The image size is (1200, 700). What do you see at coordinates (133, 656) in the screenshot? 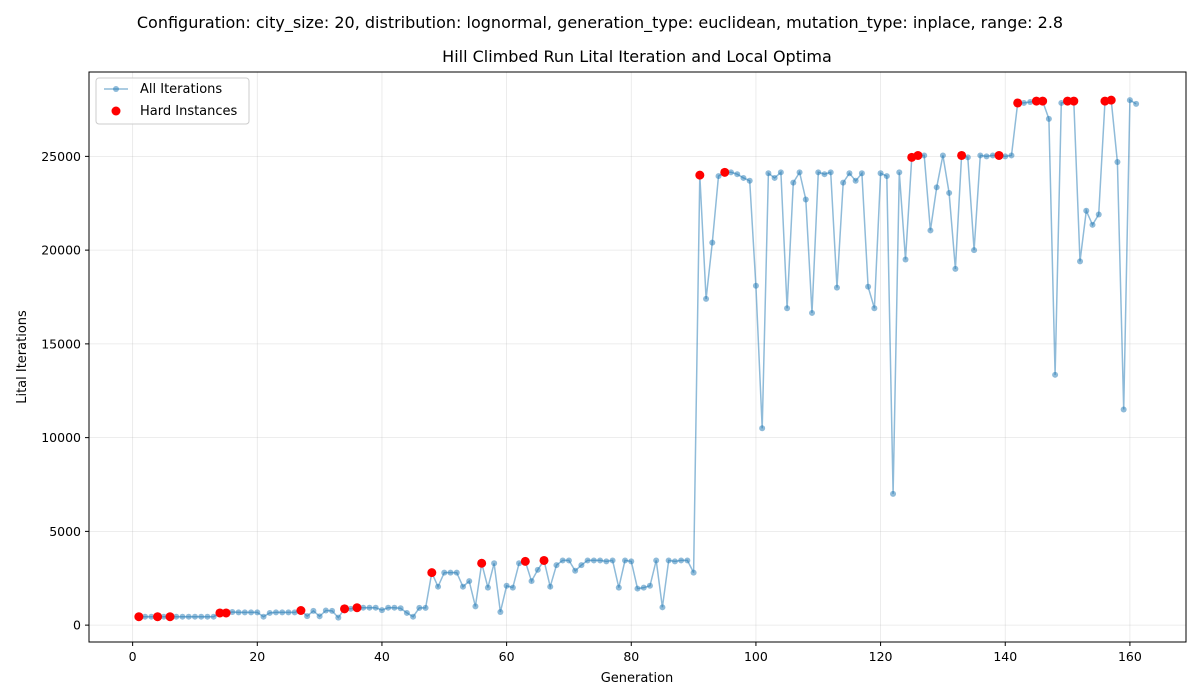
I see `x-tick-label: 0` at bounding box center [133, 656].